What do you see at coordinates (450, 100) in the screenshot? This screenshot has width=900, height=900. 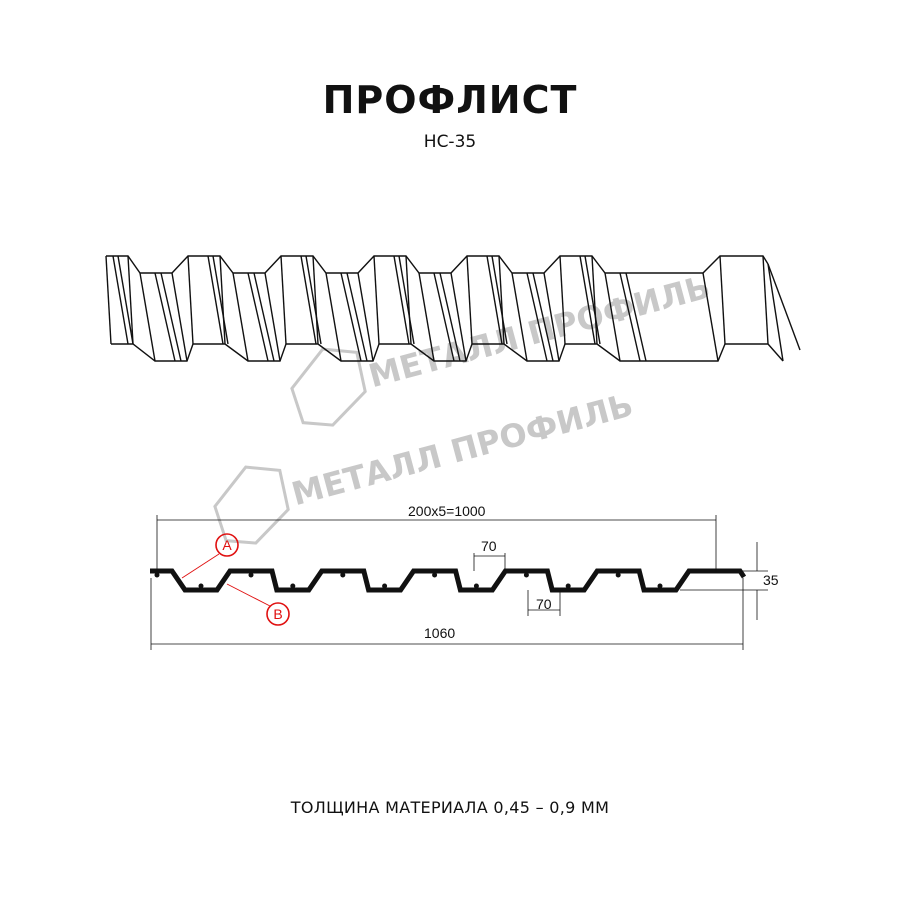 I see `page-title: ПРОФЛИСТ` at bounding box center [450, 100].